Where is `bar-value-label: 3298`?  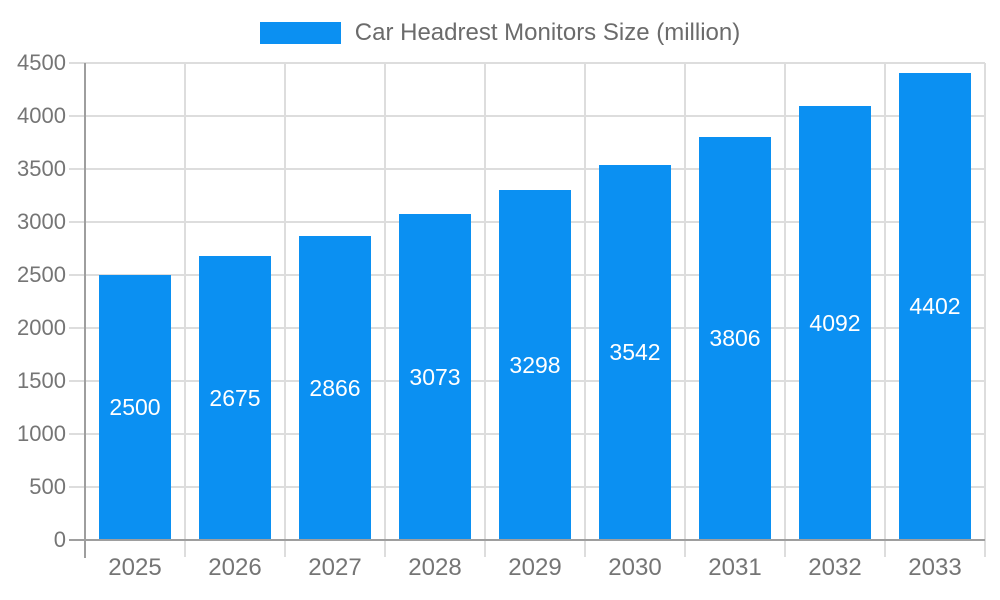
bar-value-label: 3298 is located at coordinates (535, 364).